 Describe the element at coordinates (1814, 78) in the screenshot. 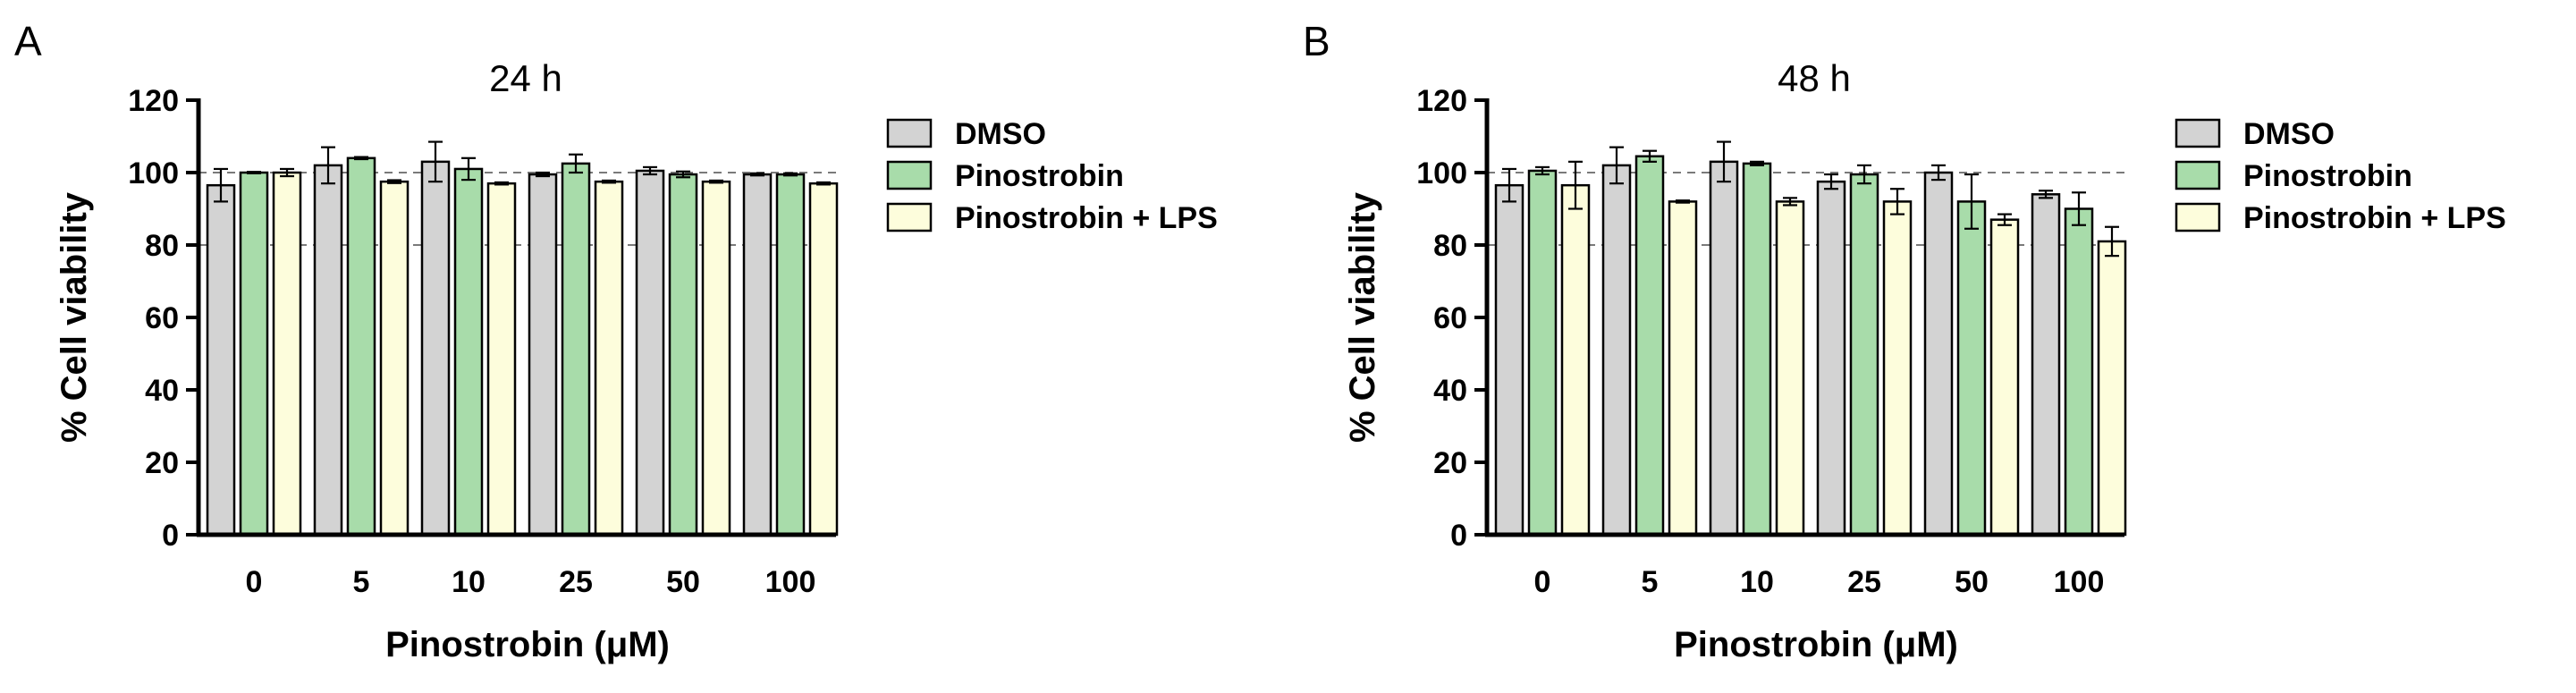

I see `chart-title: 48 h` at that location.